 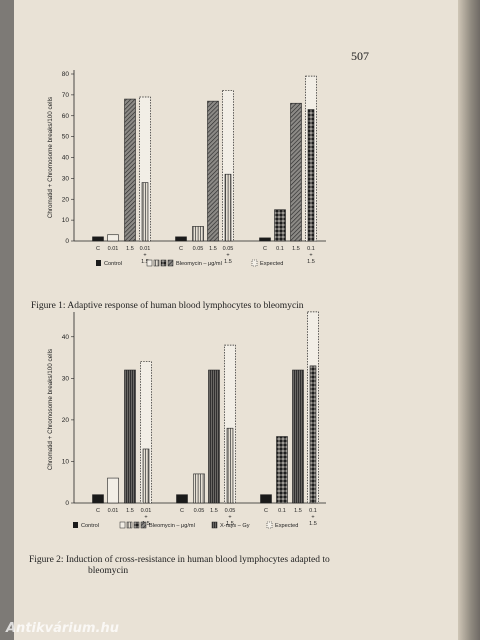 I want to click on y-tick-label: 80, so click(x=66, y=74).